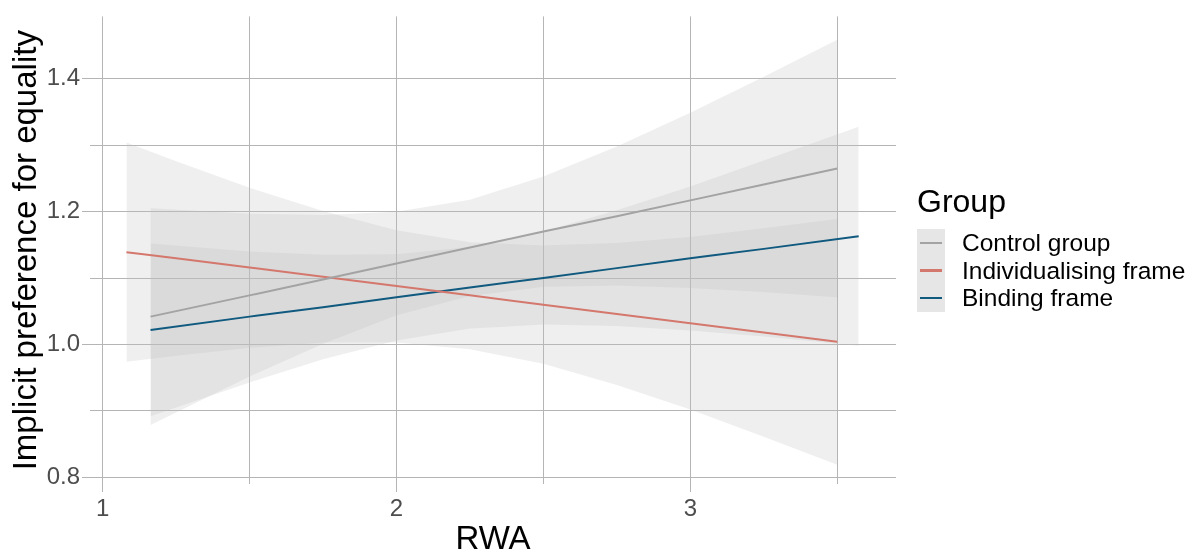 The image size is (1197, 553). What do you see at coordinates (396, 508) in the screenshot?
I see `x-tick-label: 2` at bounding box center [396, 508].